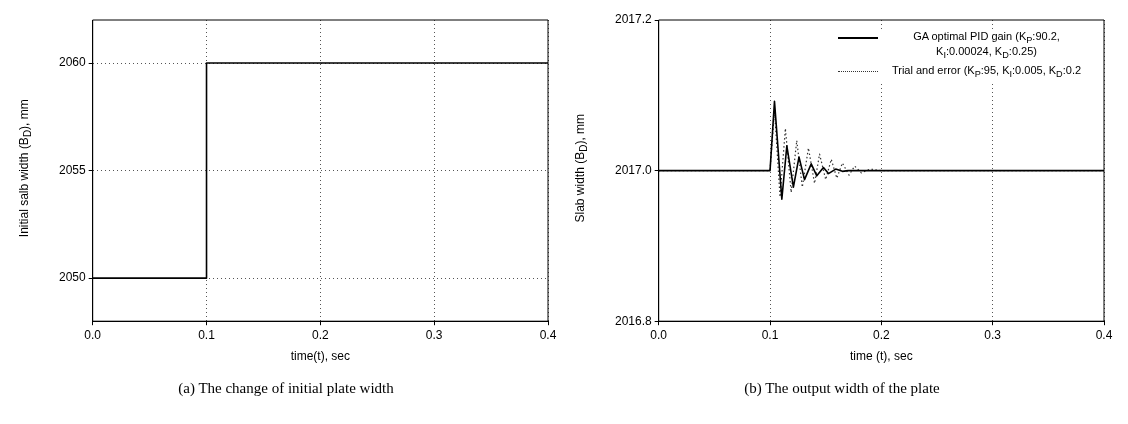  What do you see at coordinates (634, 19) in the screenshot?
I see `y-tick-label: 2017.2` at bounding box center [634, 19].